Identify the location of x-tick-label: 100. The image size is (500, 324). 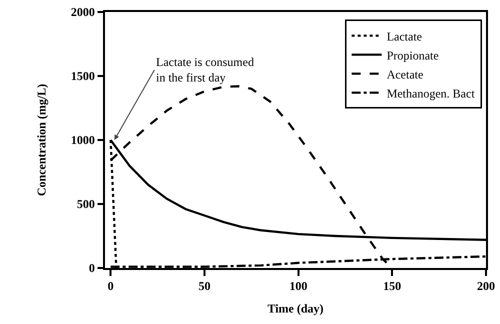
(298, 286).